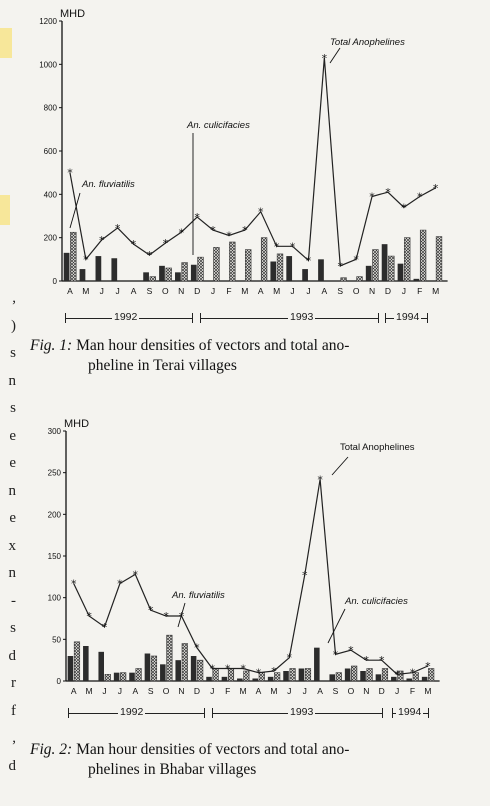 This screenshot has height=806, width=490. What do you see at coordinates (376, 601) in the screenshot?
I see `annotation-culicifacies: An. culicifacies` at bounding box center [376, 601].